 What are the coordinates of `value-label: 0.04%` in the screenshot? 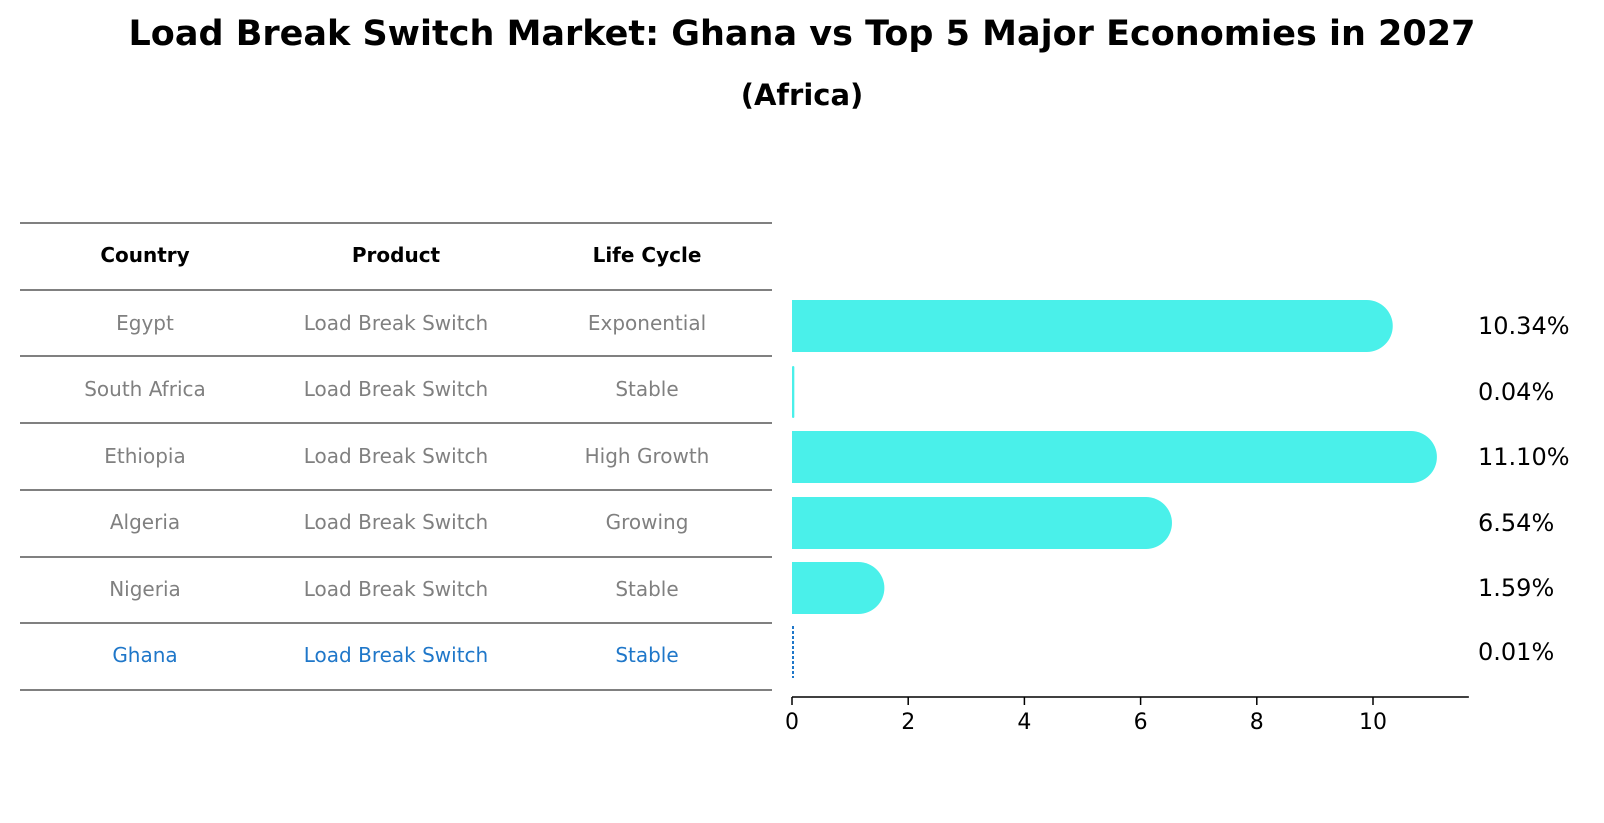 It's located at (1516, 392).